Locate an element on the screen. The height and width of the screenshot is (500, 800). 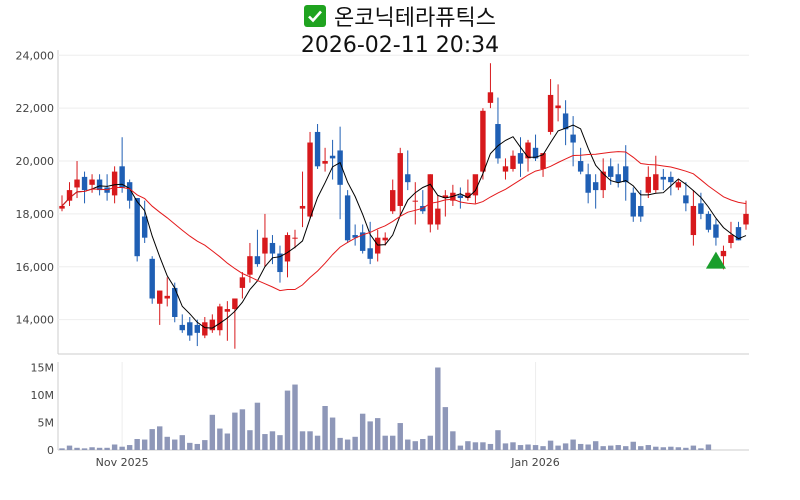
x-tick-label: Jan 2026 is located at coordinates (534, 462).